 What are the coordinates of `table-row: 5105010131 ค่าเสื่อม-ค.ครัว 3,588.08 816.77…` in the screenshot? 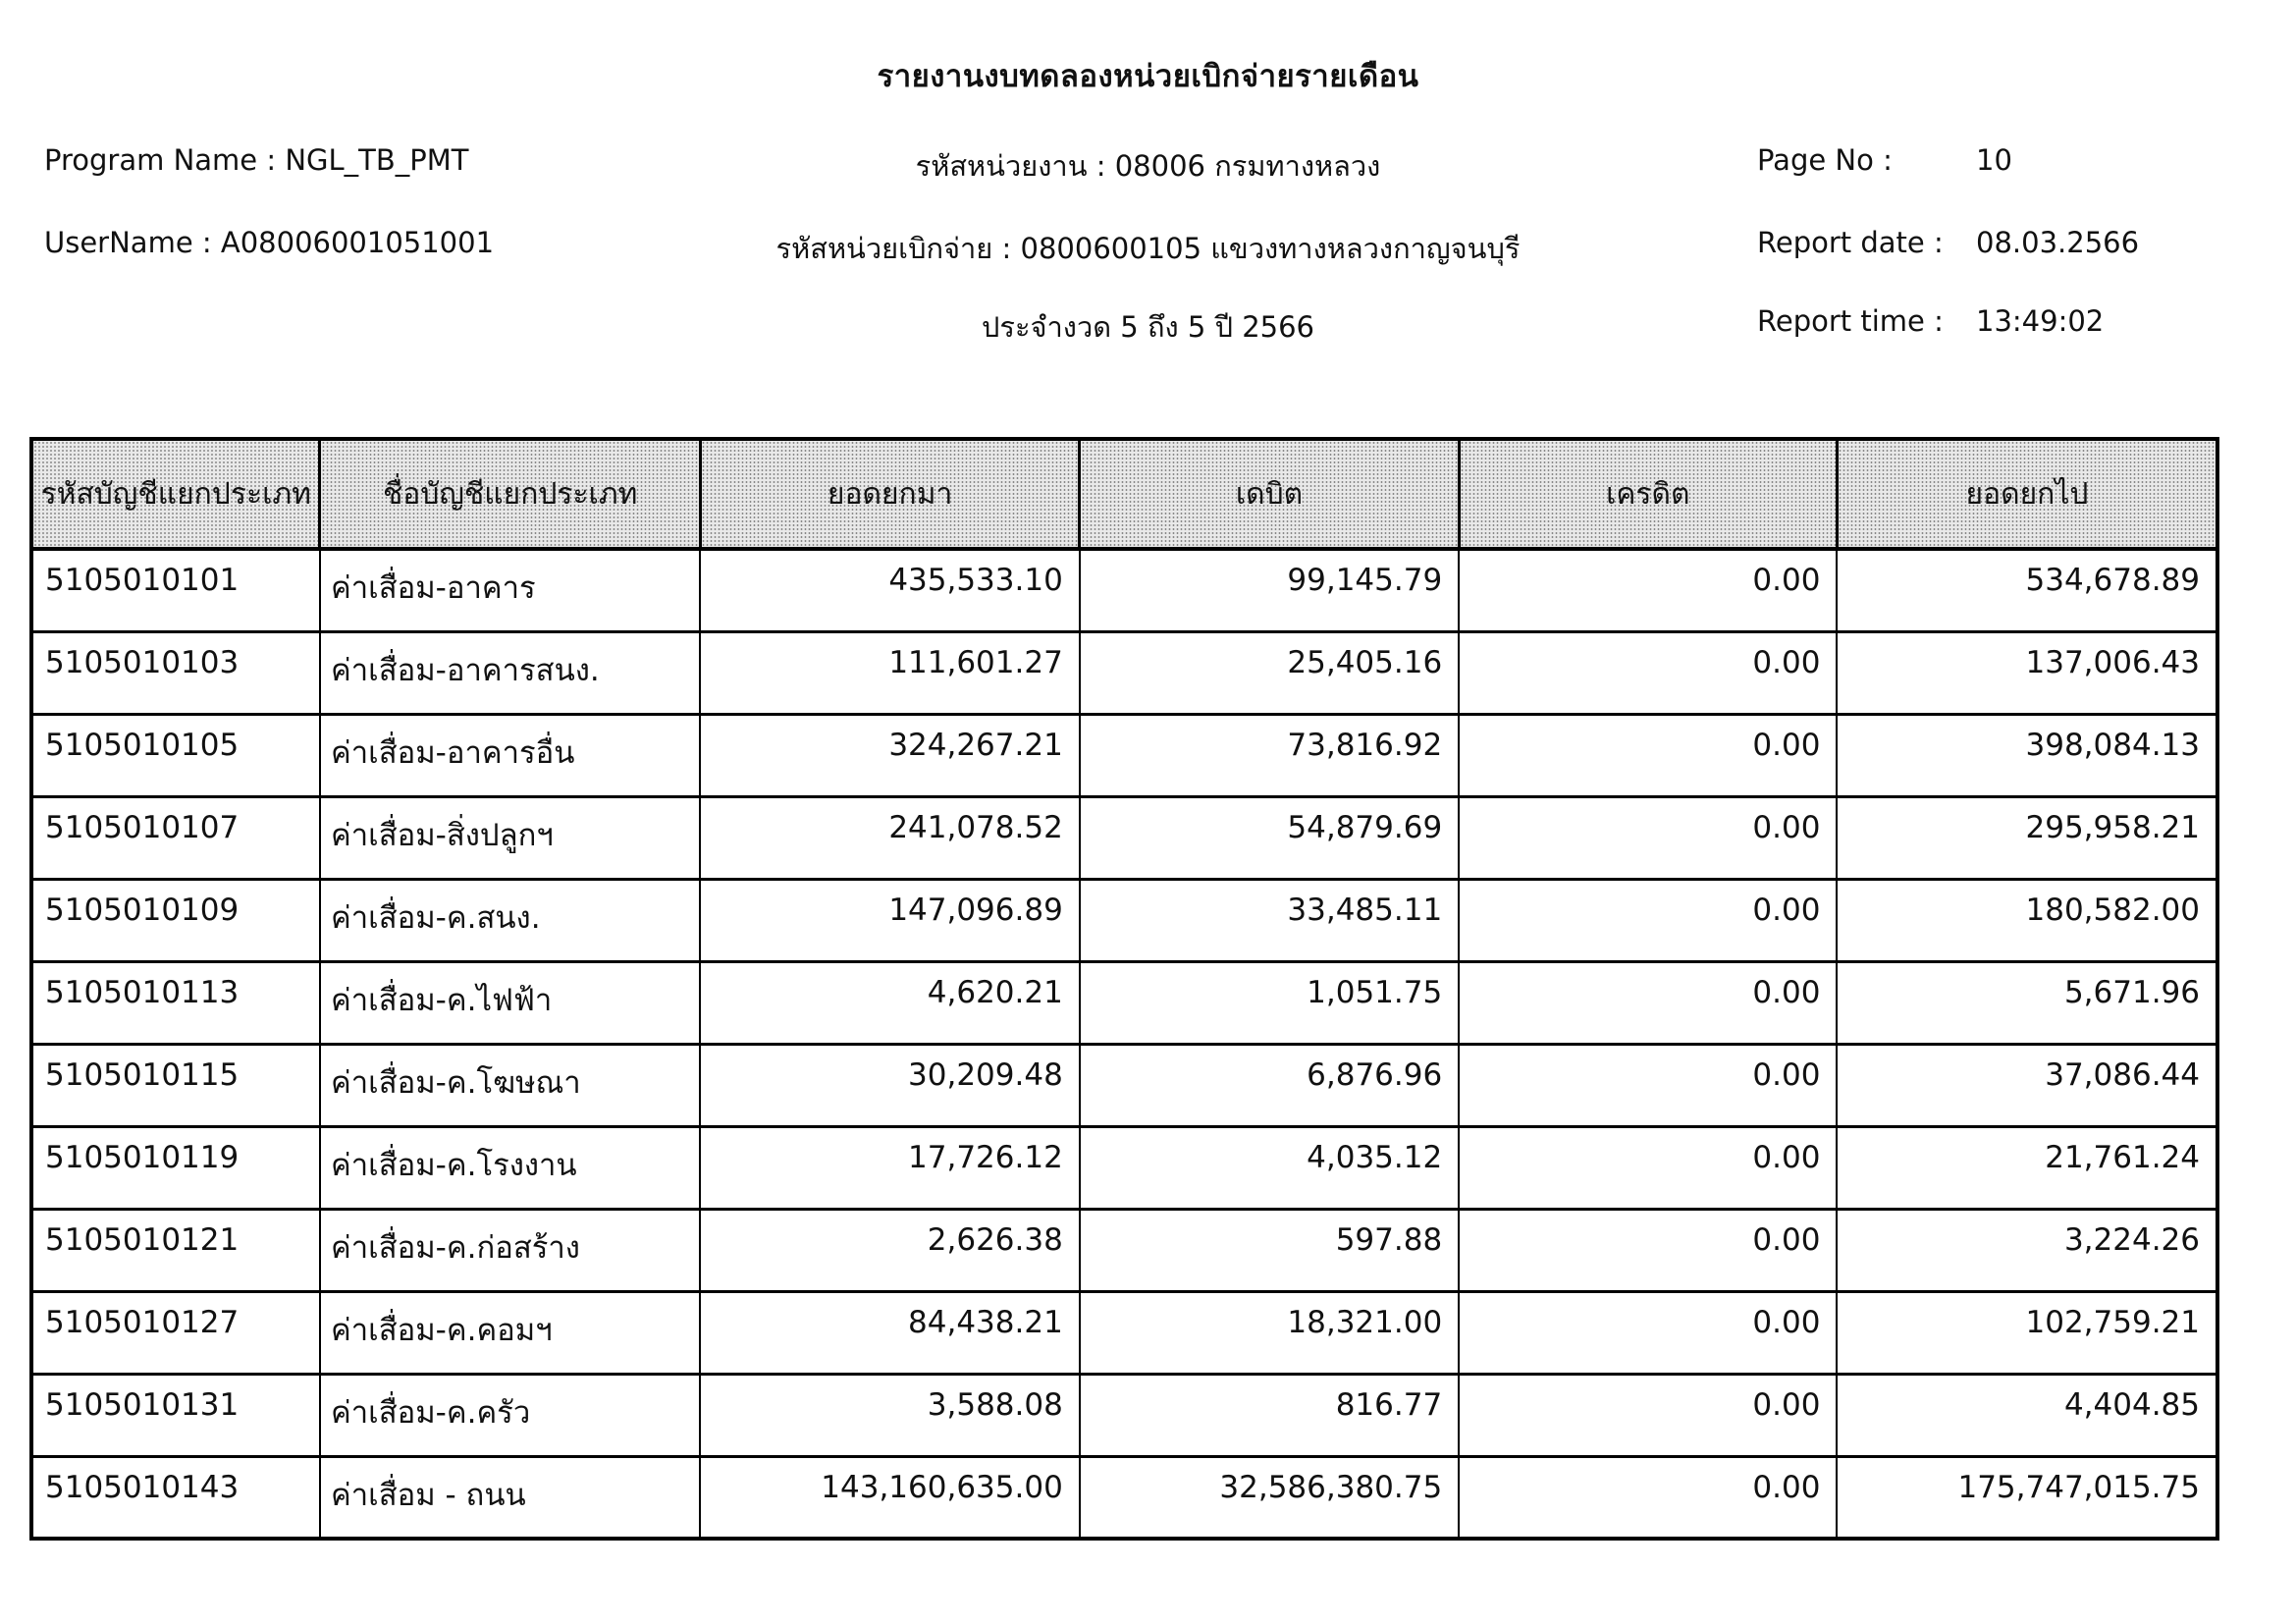 It's located at (1124, 1415).